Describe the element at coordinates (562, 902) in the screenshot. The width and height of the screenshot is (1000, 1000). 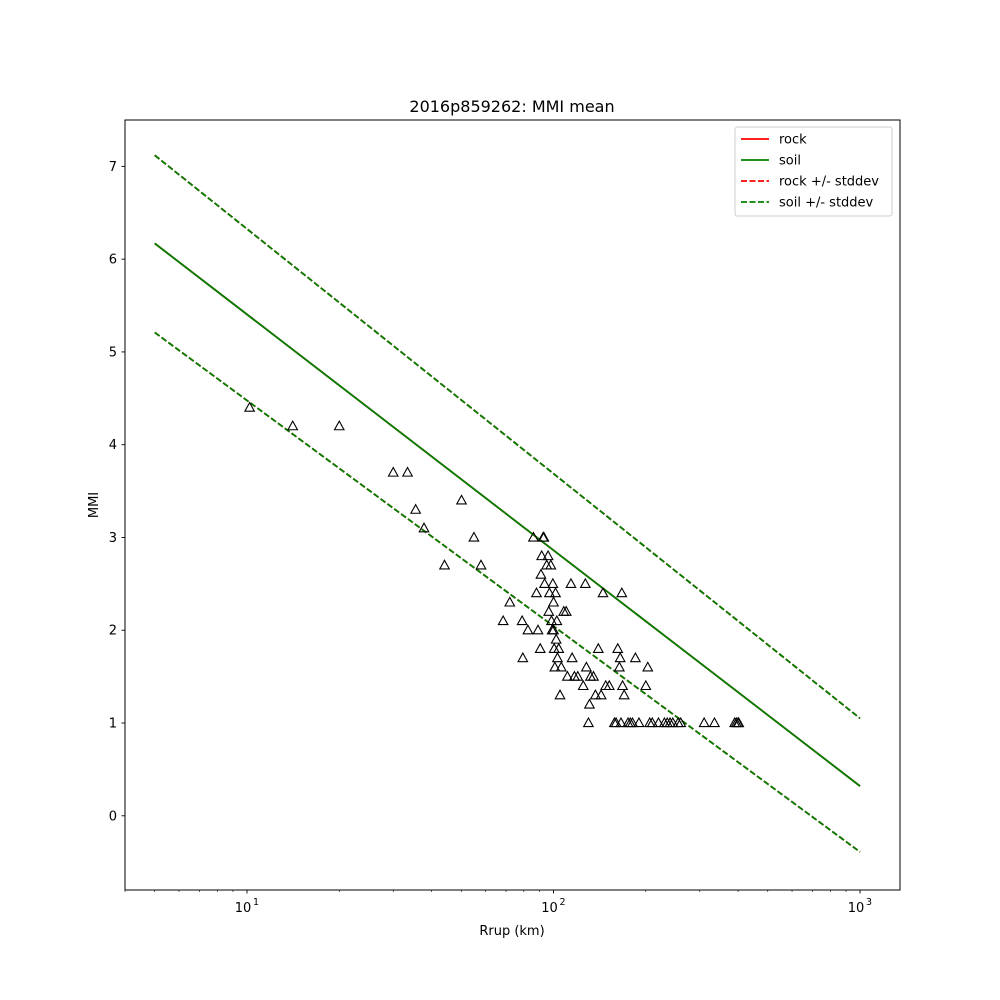
I see `x-tick-exponent: 2` at that location.